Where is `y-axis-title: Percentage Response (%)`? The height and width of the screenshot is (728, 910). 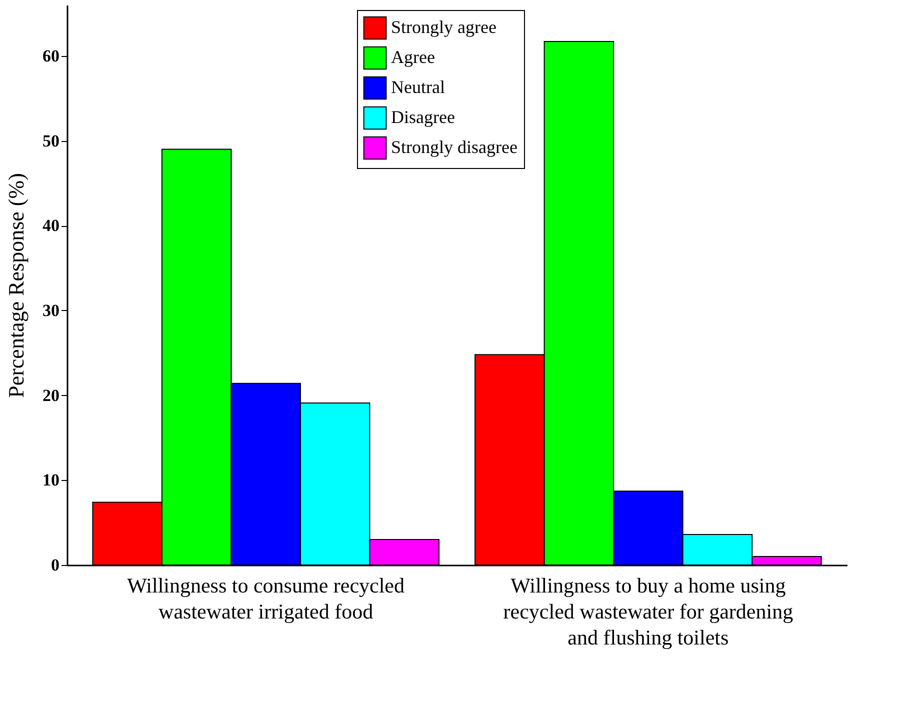 y-axis-title: Percentage Response (%) is located at coordinates (16, 285).